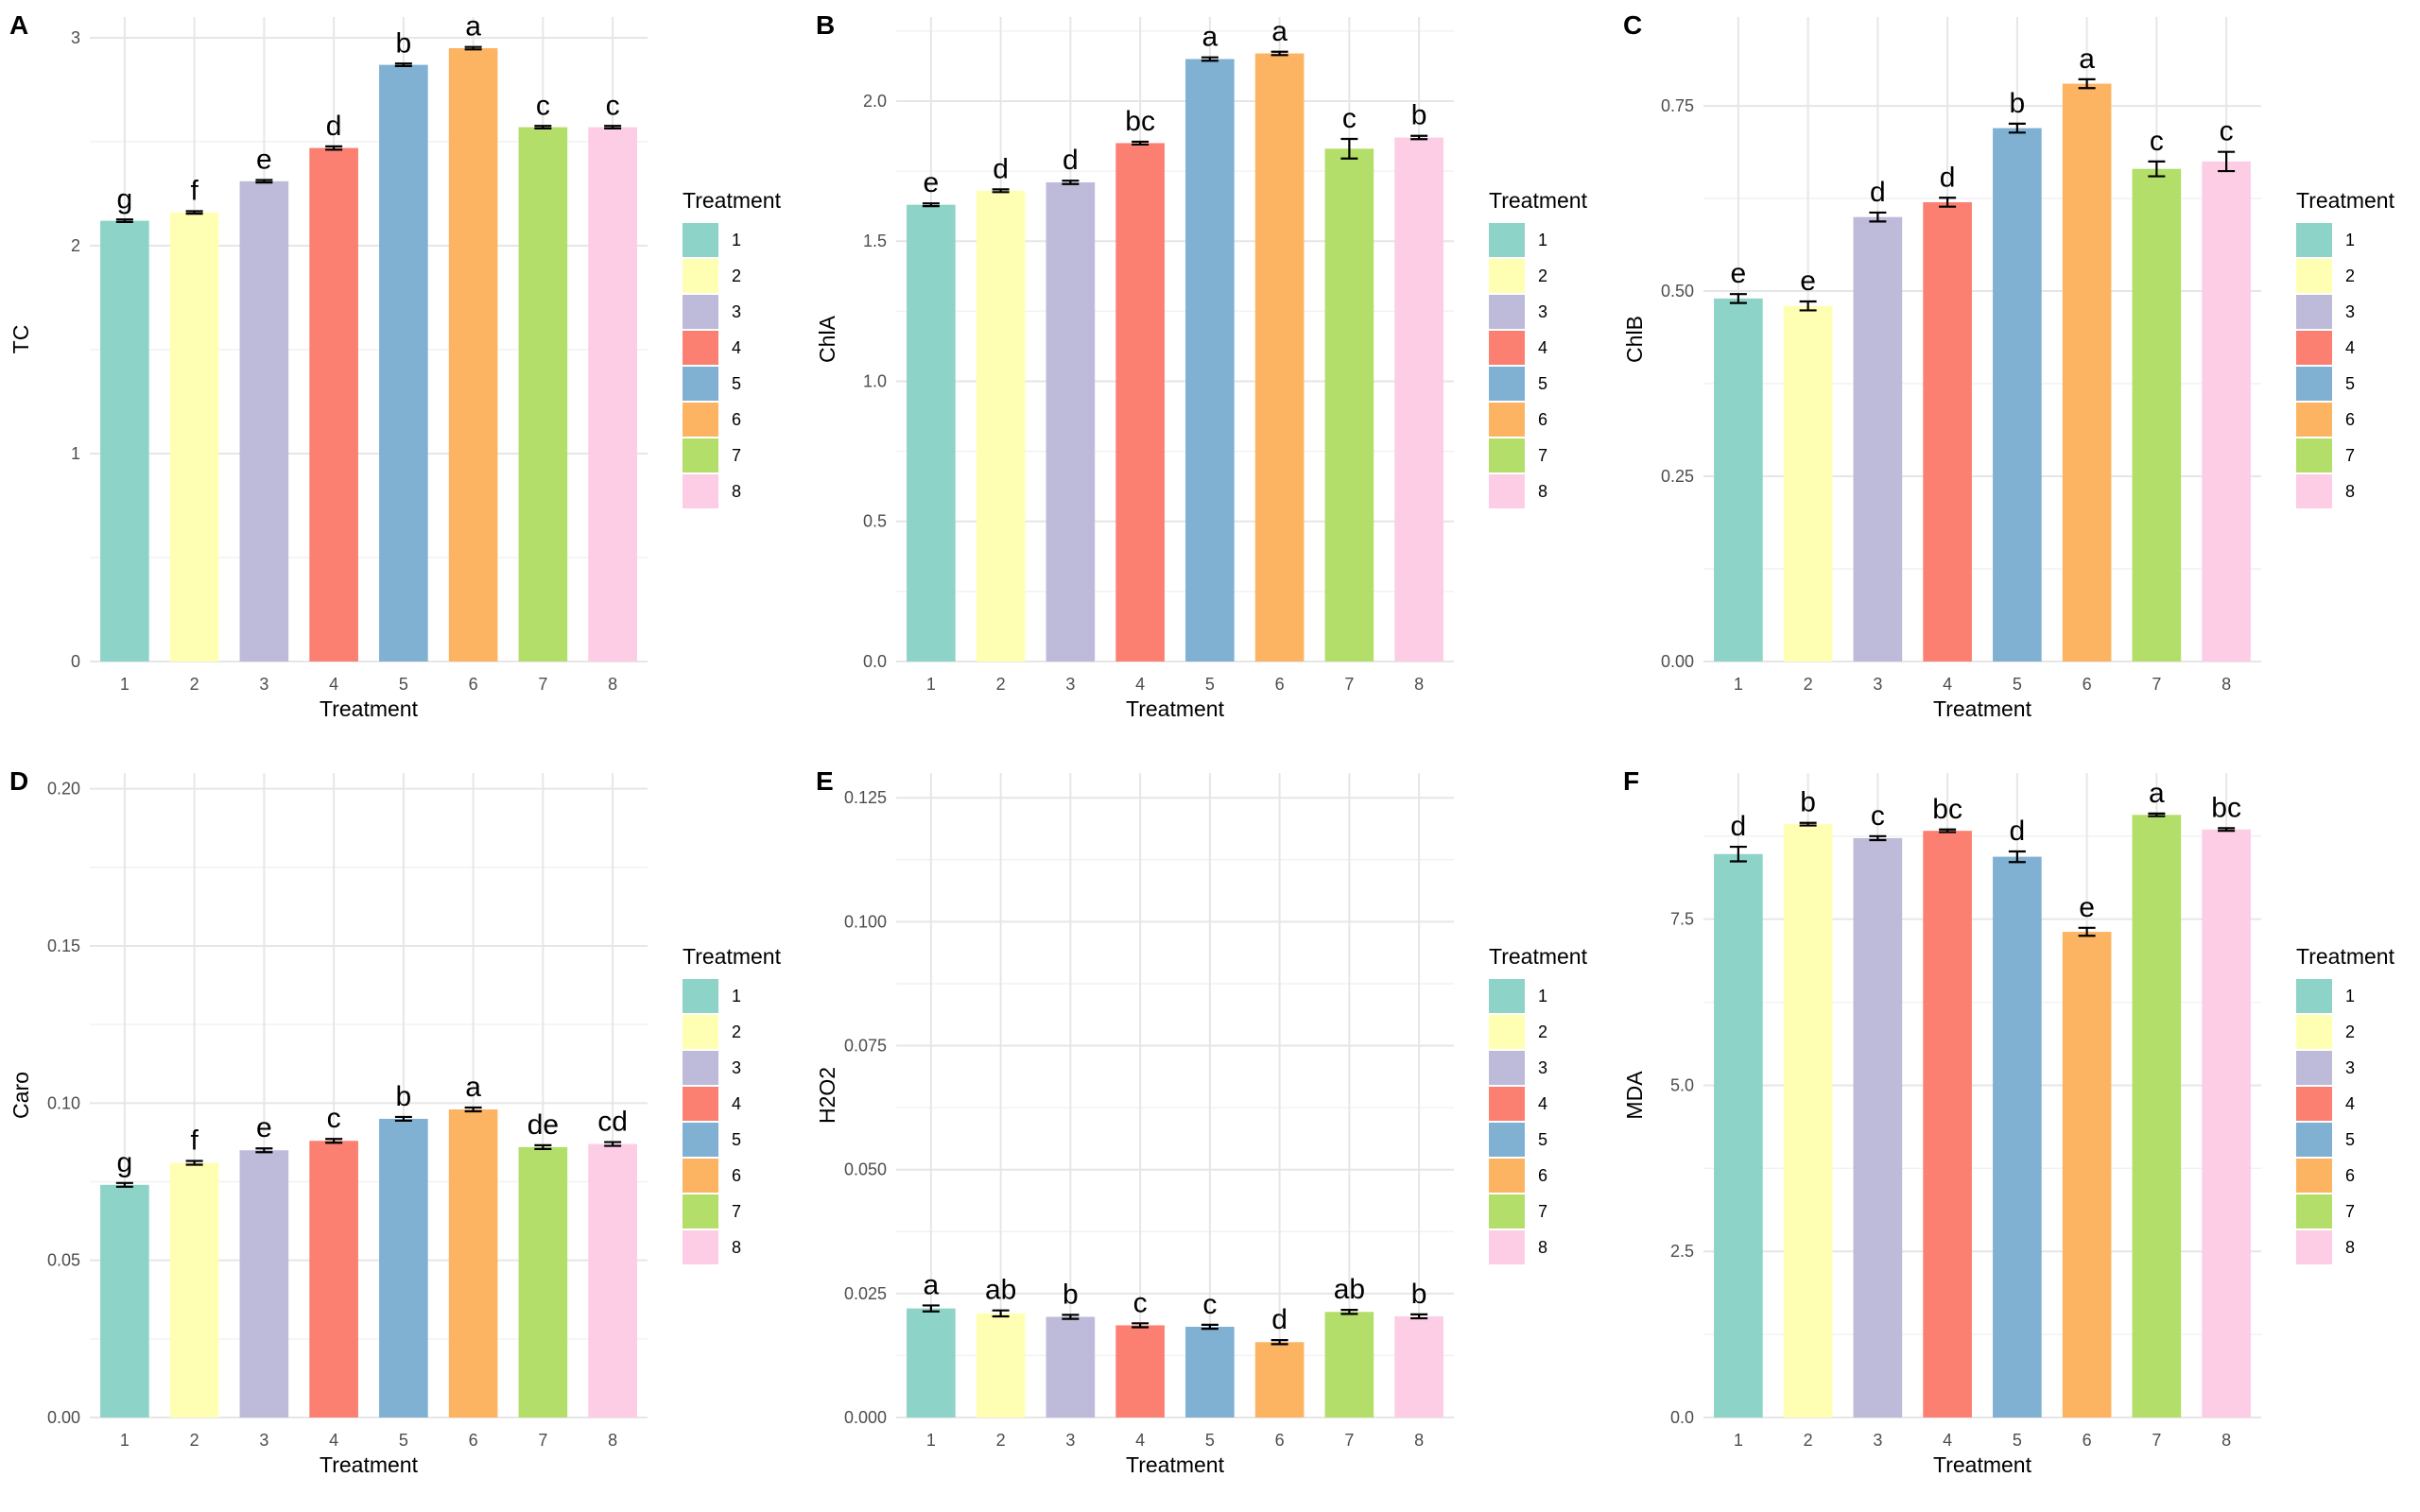  Describe the element at coordinates (1279, 31) in the screenshot. I see `significance-letter: a` at that location.